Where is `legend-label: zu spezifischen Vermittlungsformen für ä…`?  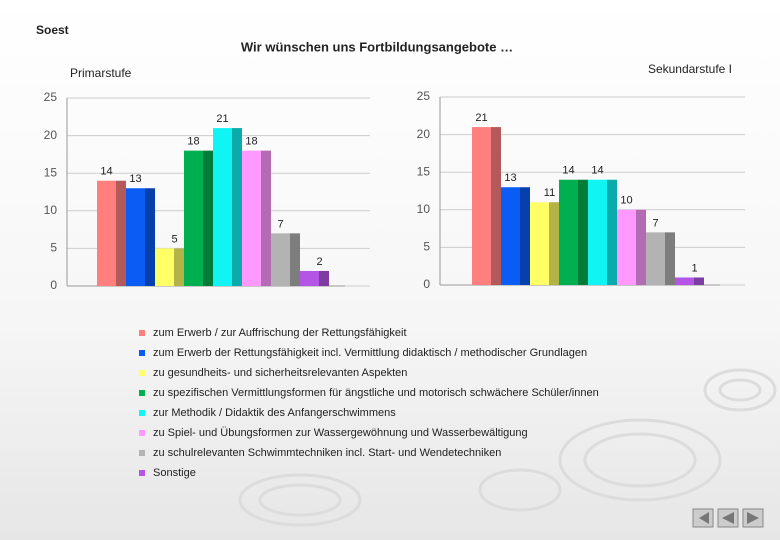 legend-label: zu spezifischen Vermittlungsformen für ä… is located at coordinates (376, 393).